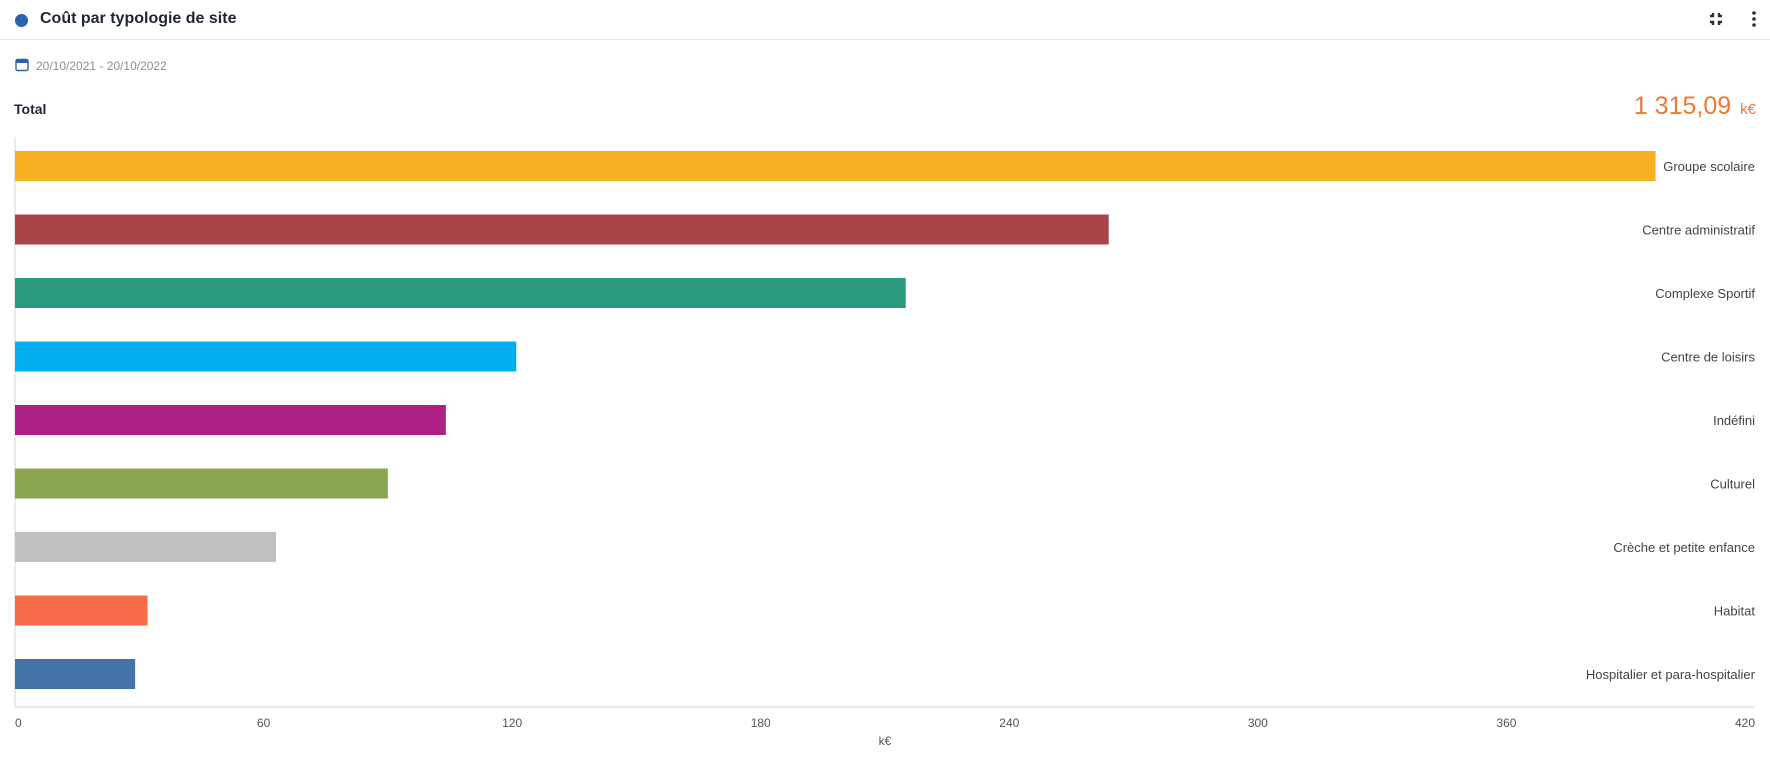  I want to click on x-tick-label: 240, so click(1009, 723).